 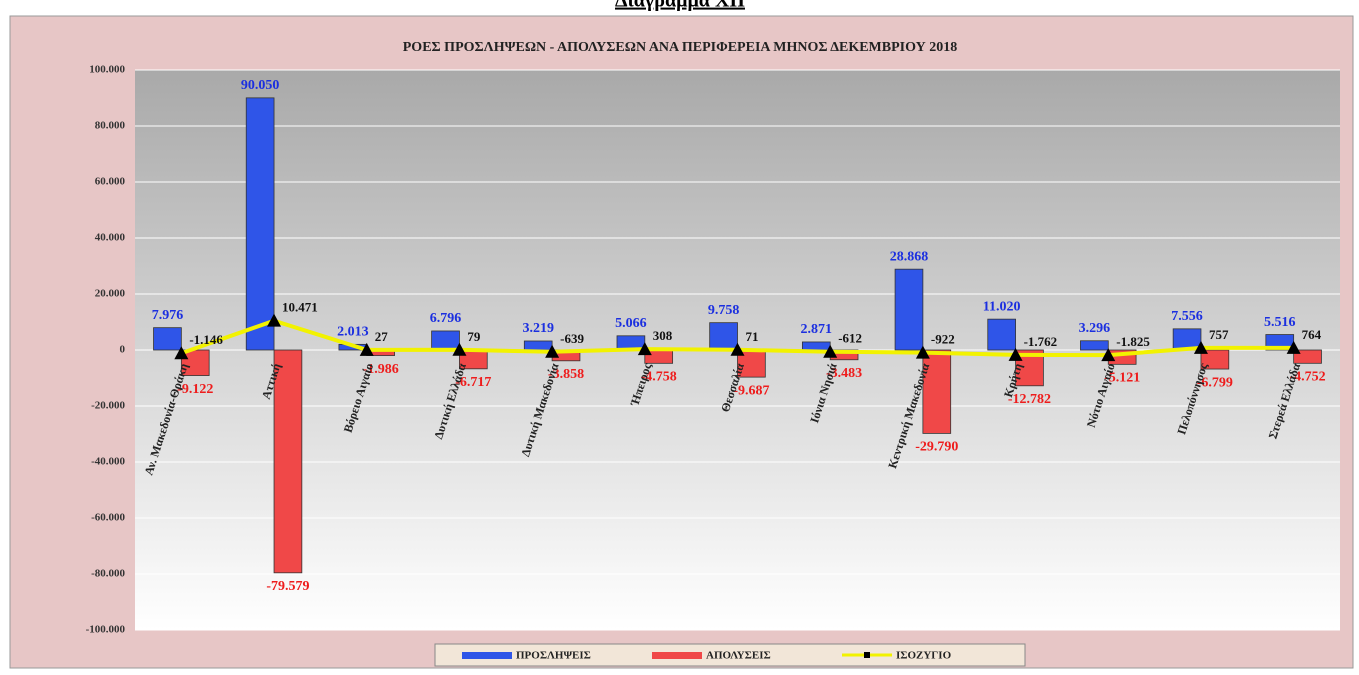 I want to click on bar-value-label: -79.579, so click(x=287, y=586).